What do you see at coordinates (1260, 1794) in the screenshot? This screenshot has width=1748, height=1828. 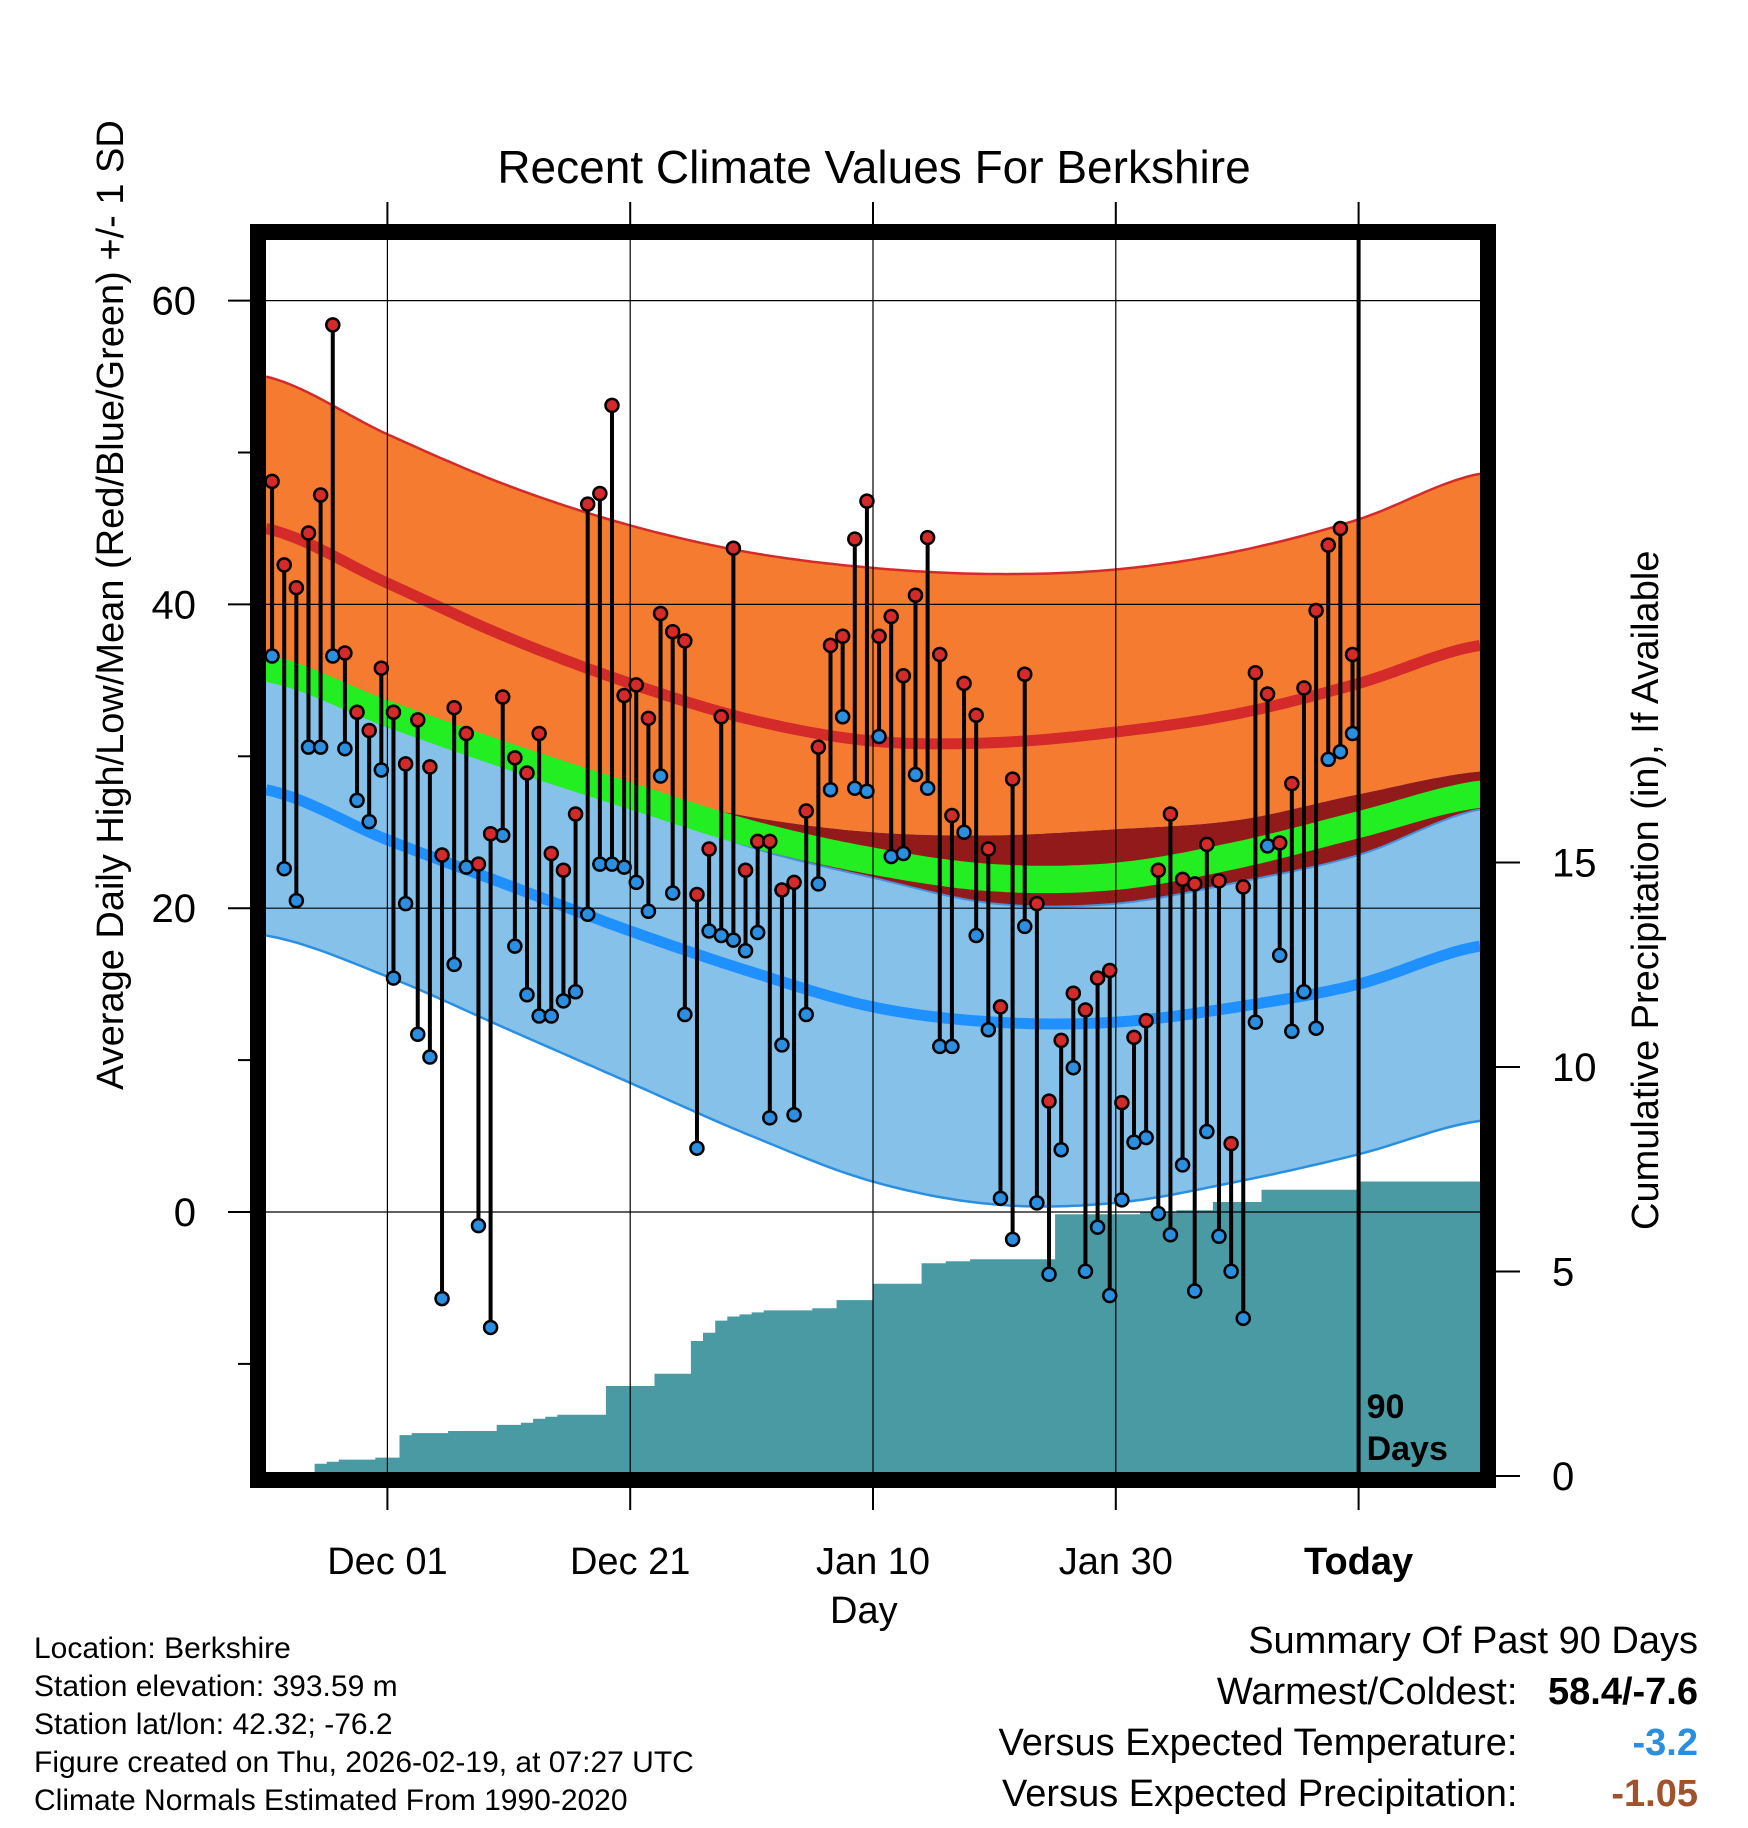 I see `summary-precip-label: Versus Expected Precipitation:` at bounding box center [1260, 1794].